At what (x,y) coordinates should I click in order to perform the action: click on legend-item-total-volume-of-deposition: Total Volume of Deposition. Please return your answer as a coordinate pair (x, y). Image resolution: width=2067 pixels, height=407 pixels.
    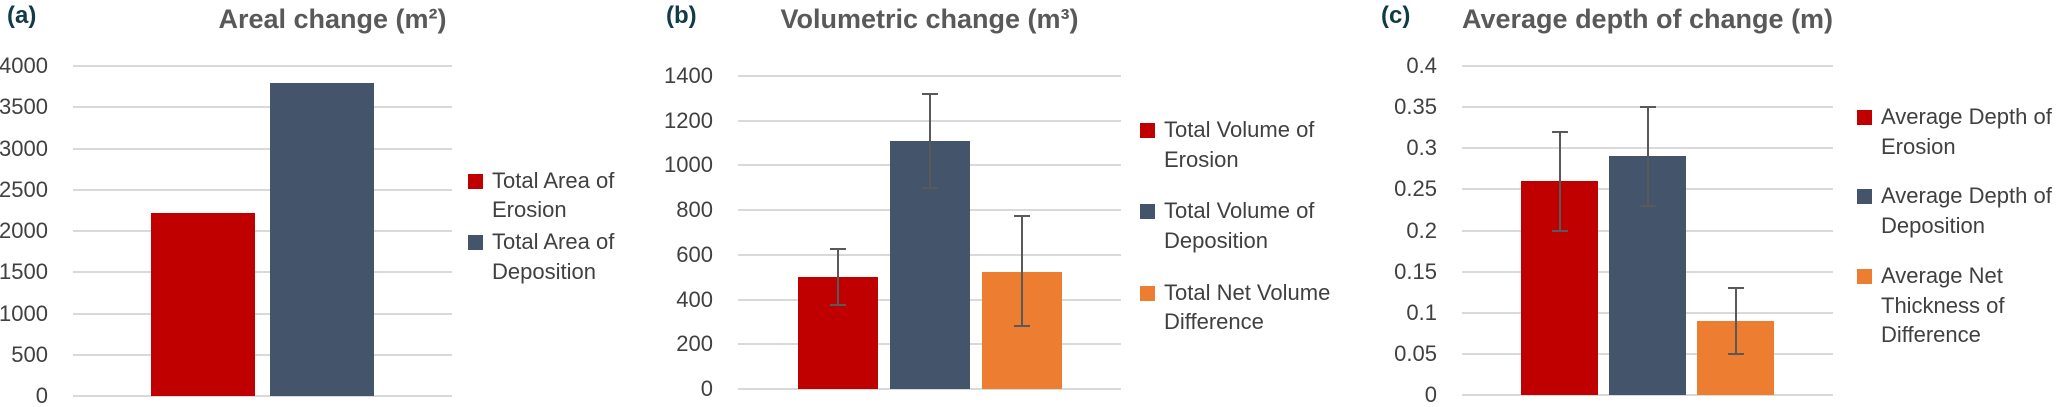
    Looking at the image, I should click on (1247, 225).